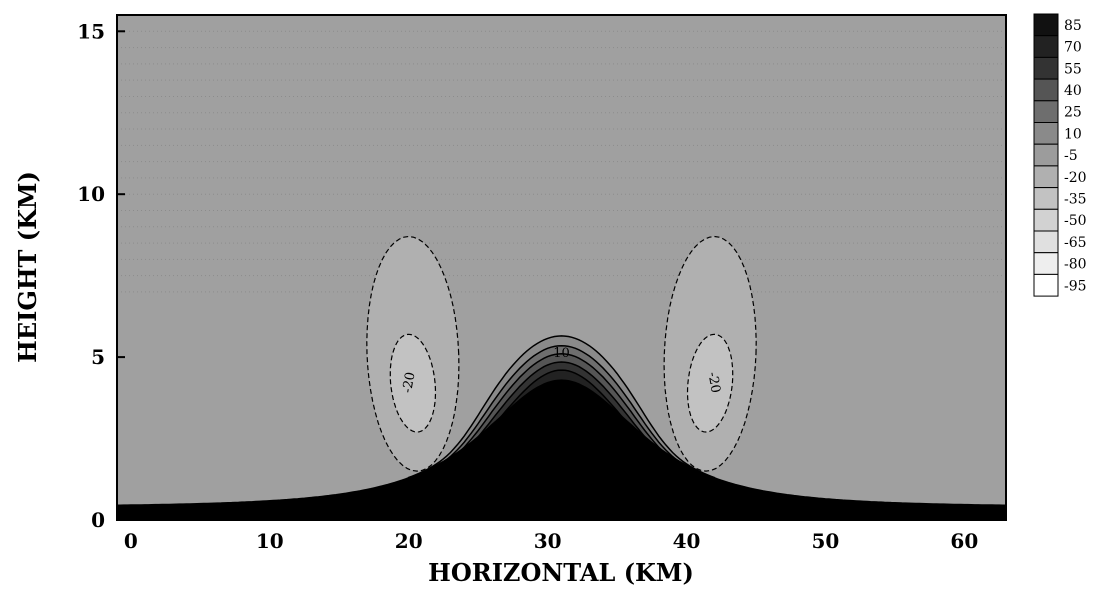 The width and height of the screenshot is (1117, 592). Describe the element at coordinates (98, 520) in the screenshot. I see `y-tick-label: 0` at that location.